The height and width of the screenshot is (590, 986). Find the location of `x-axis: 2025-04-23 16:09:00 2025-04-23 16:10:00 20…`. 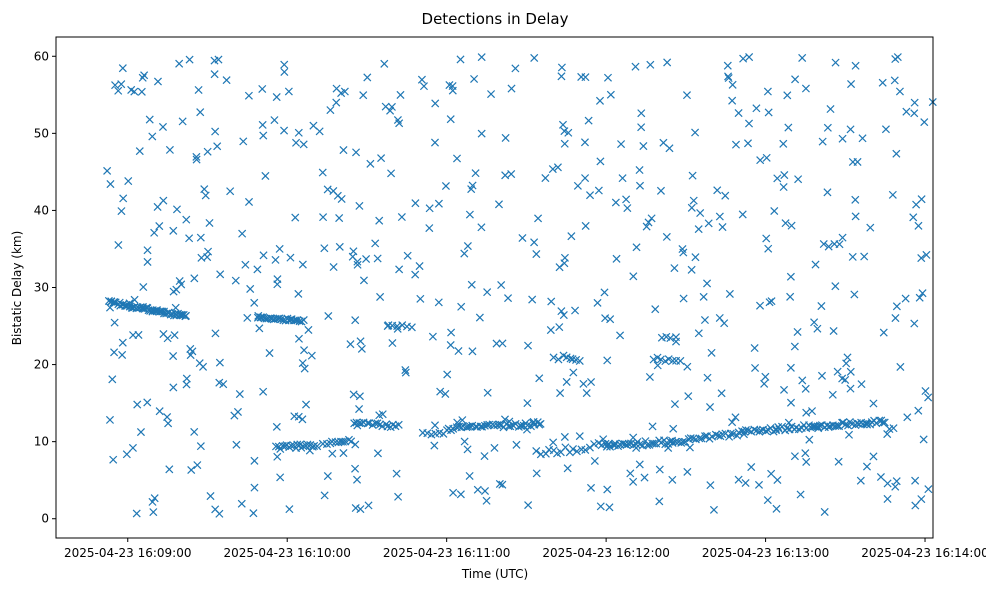

x-axis: 2025-04-23 16:09:00 2025-04-23 16:10:00 20… is located at coordinates (525, 549).